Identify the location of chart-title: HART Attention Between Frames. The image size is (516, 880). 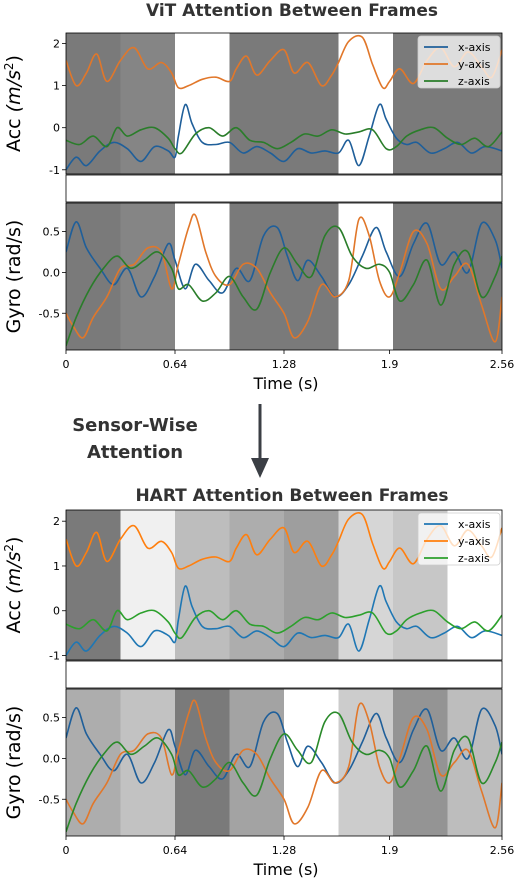
(291, 496).